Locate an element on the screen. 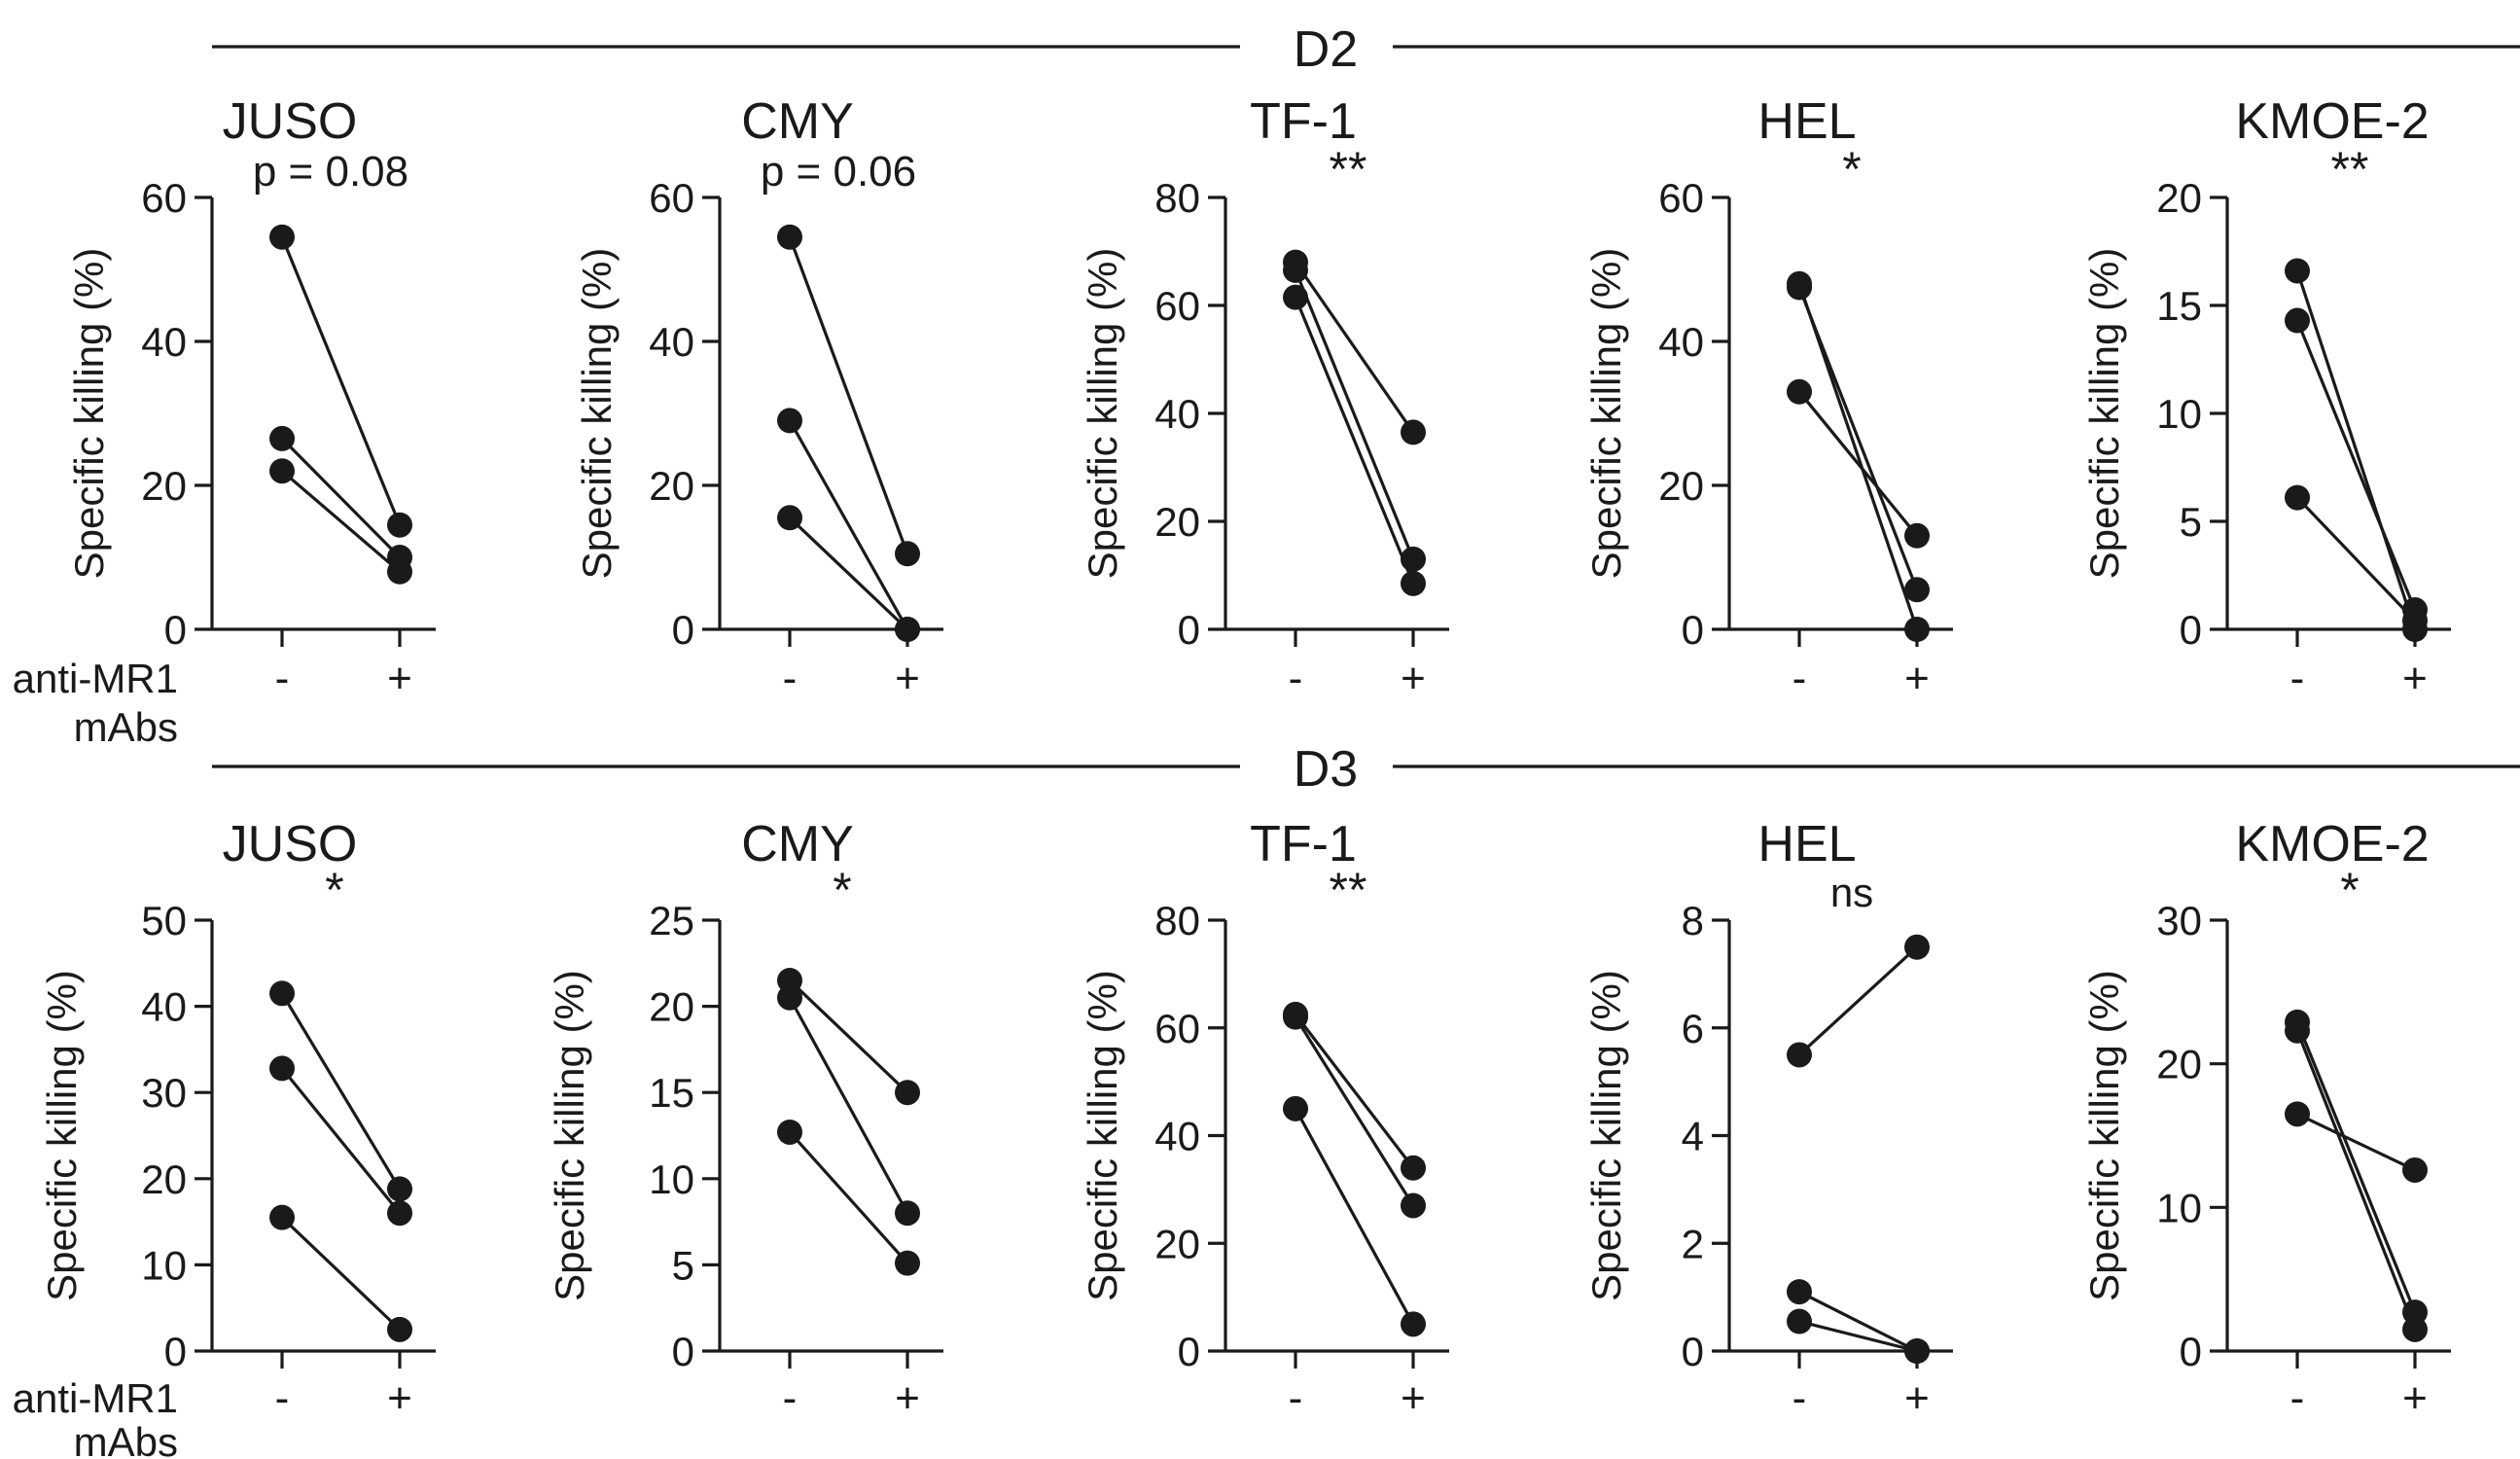  panel-title: JUSO is located at coordinates (290, 844).